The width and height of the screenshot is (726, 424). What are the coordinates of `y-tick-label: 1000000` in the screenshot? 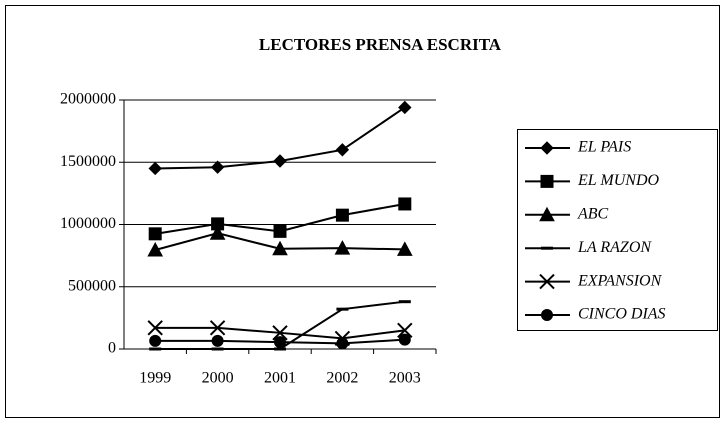 It's located at (88, 223).